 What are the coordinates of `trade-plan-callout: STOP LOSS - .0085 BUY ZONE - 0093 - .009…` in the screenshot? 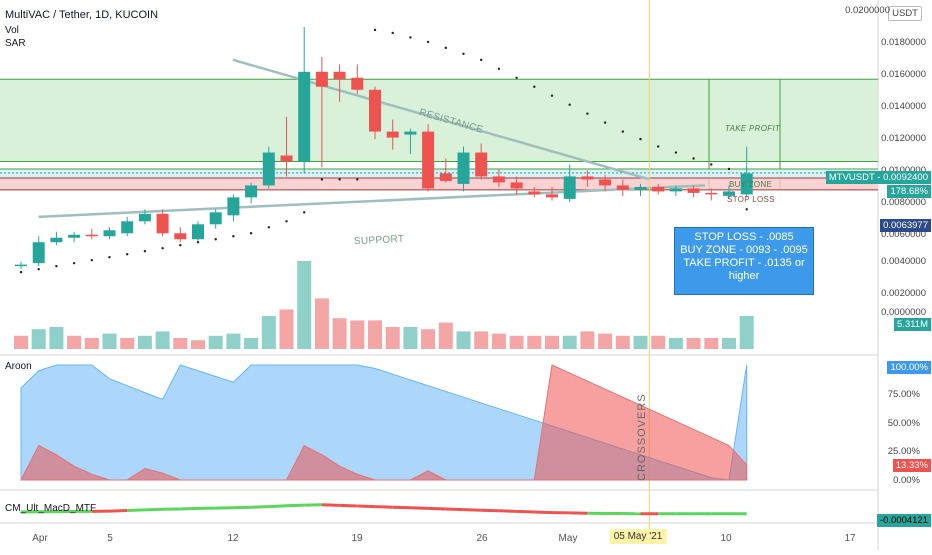 It's located at (744, 261).